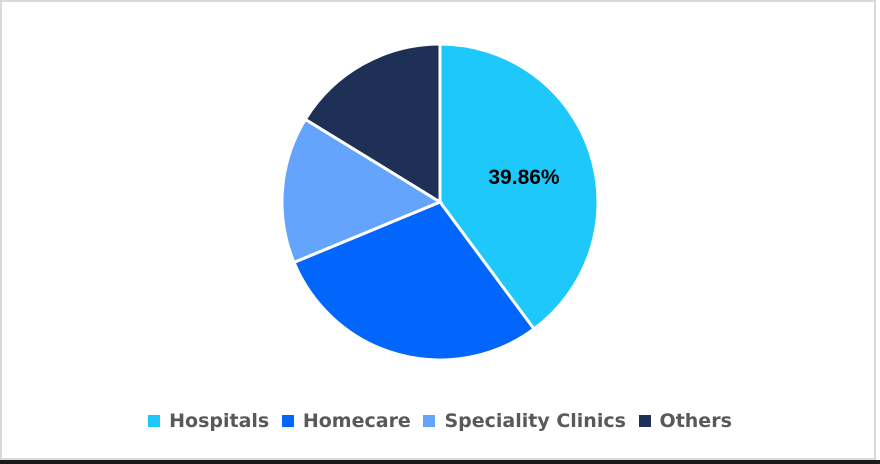 The image size is (880, 464). What do you see at coordinates (535, 421) in the screenshot?
I see `legend-label: Speciality Clinics` at bounding box center [535, 421].